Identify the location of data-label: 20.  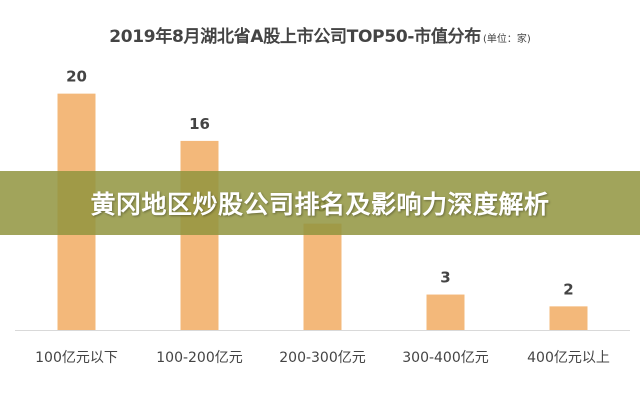
(76, 77).